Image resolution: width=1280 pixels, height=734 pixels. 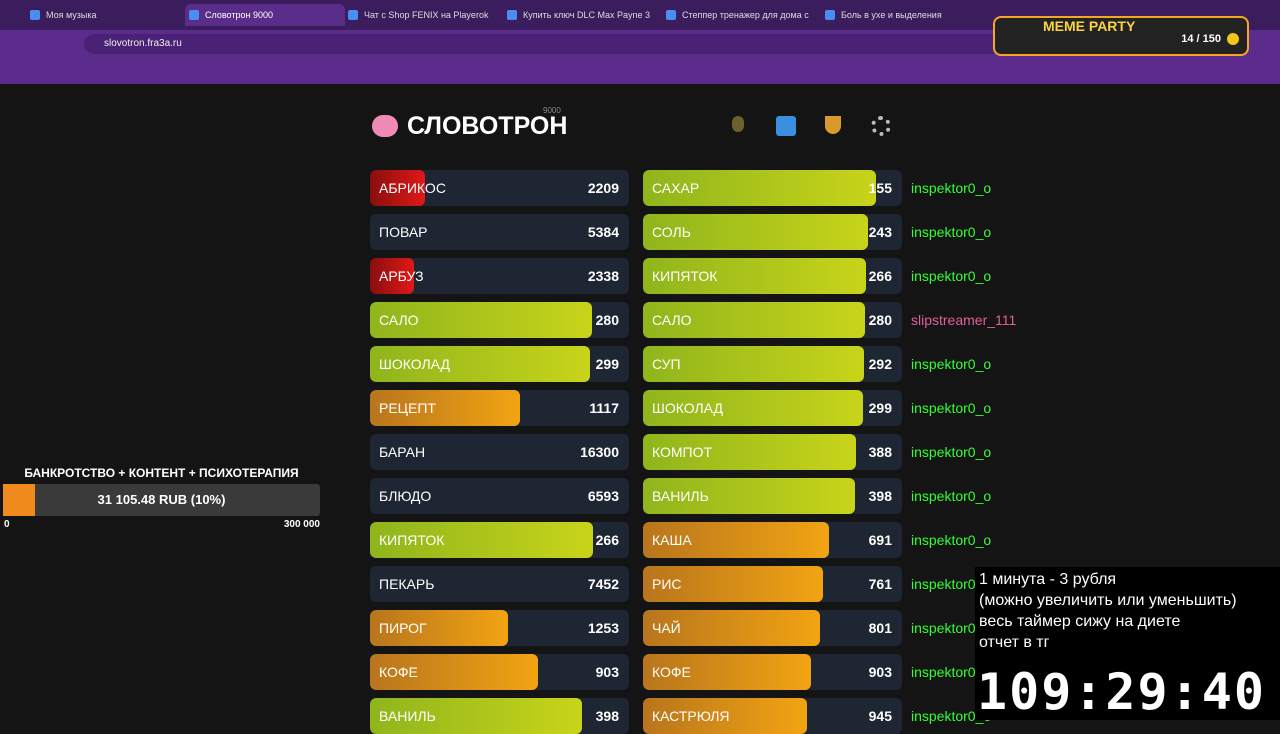 I want to click on guess-word: СУП, so click(x=666, y=364).